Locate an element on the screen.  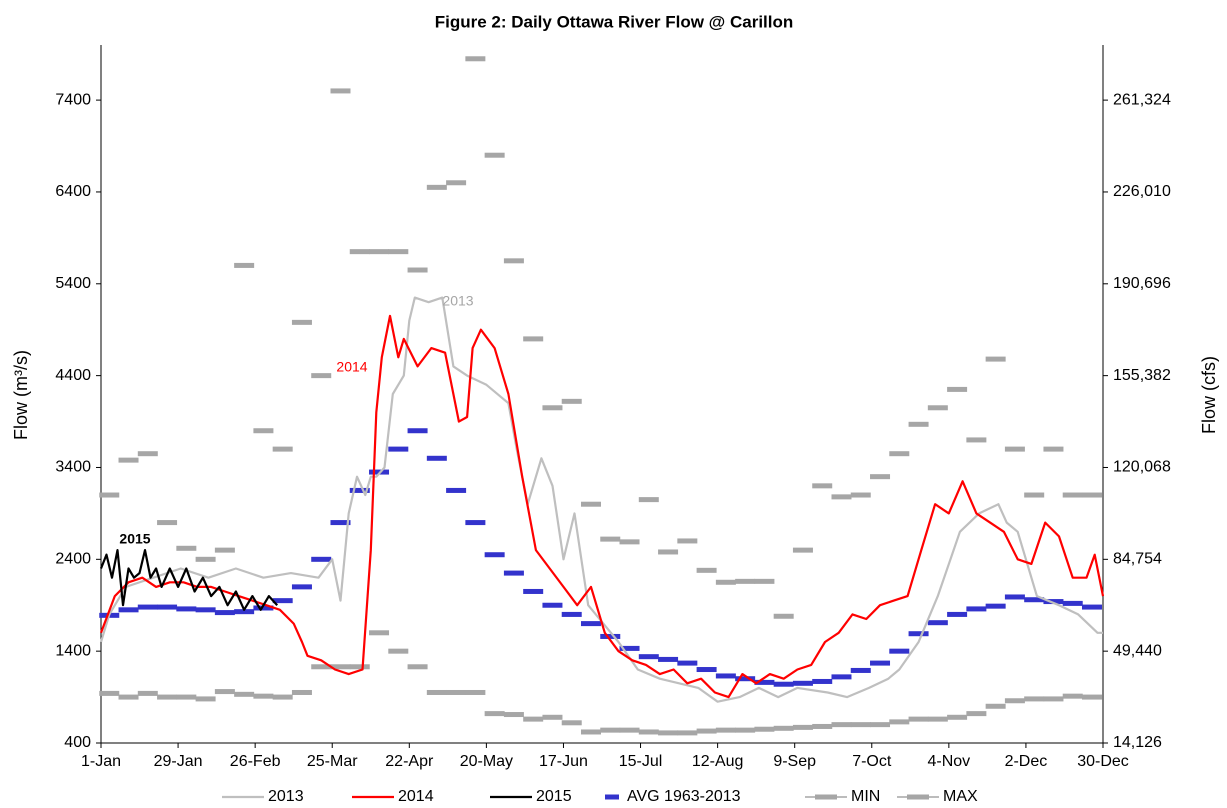
y2-tick-label: 261,324 is located at coordinates (1142, 99).